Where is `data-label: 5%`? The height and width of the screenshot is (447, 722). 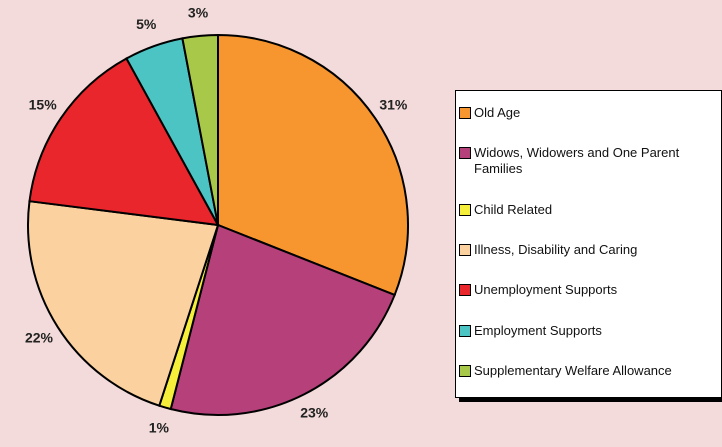 data-label: 5% is located at coordinates (146, 24).